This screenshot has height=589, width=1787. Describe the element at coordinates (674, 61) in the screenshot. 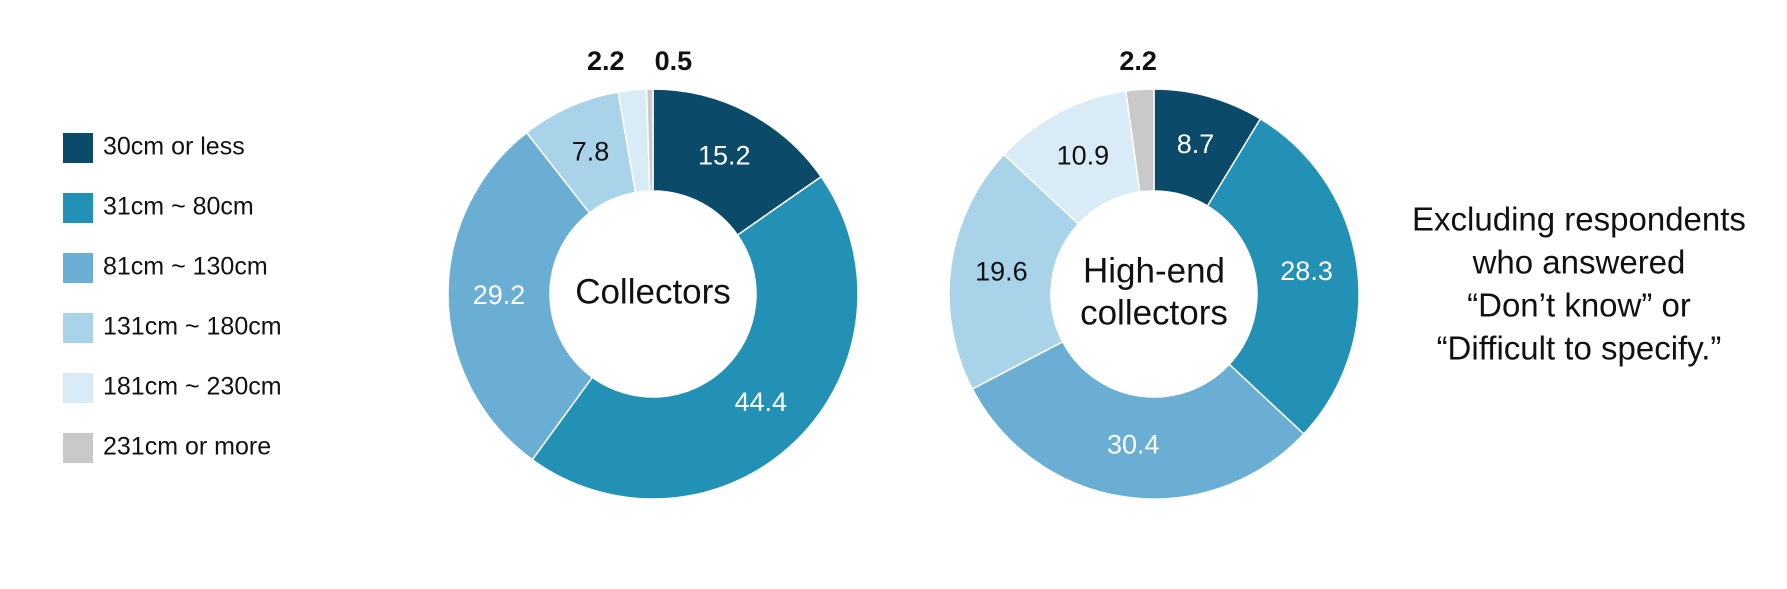

I see `value-label: 0.5` at that location.